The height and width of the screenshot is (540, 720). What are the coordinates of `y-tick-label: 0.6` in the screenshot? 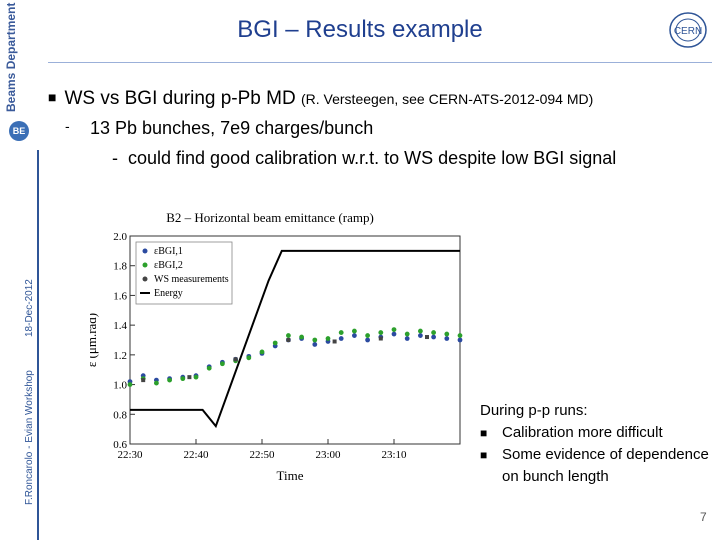 It's located at (120, 445).